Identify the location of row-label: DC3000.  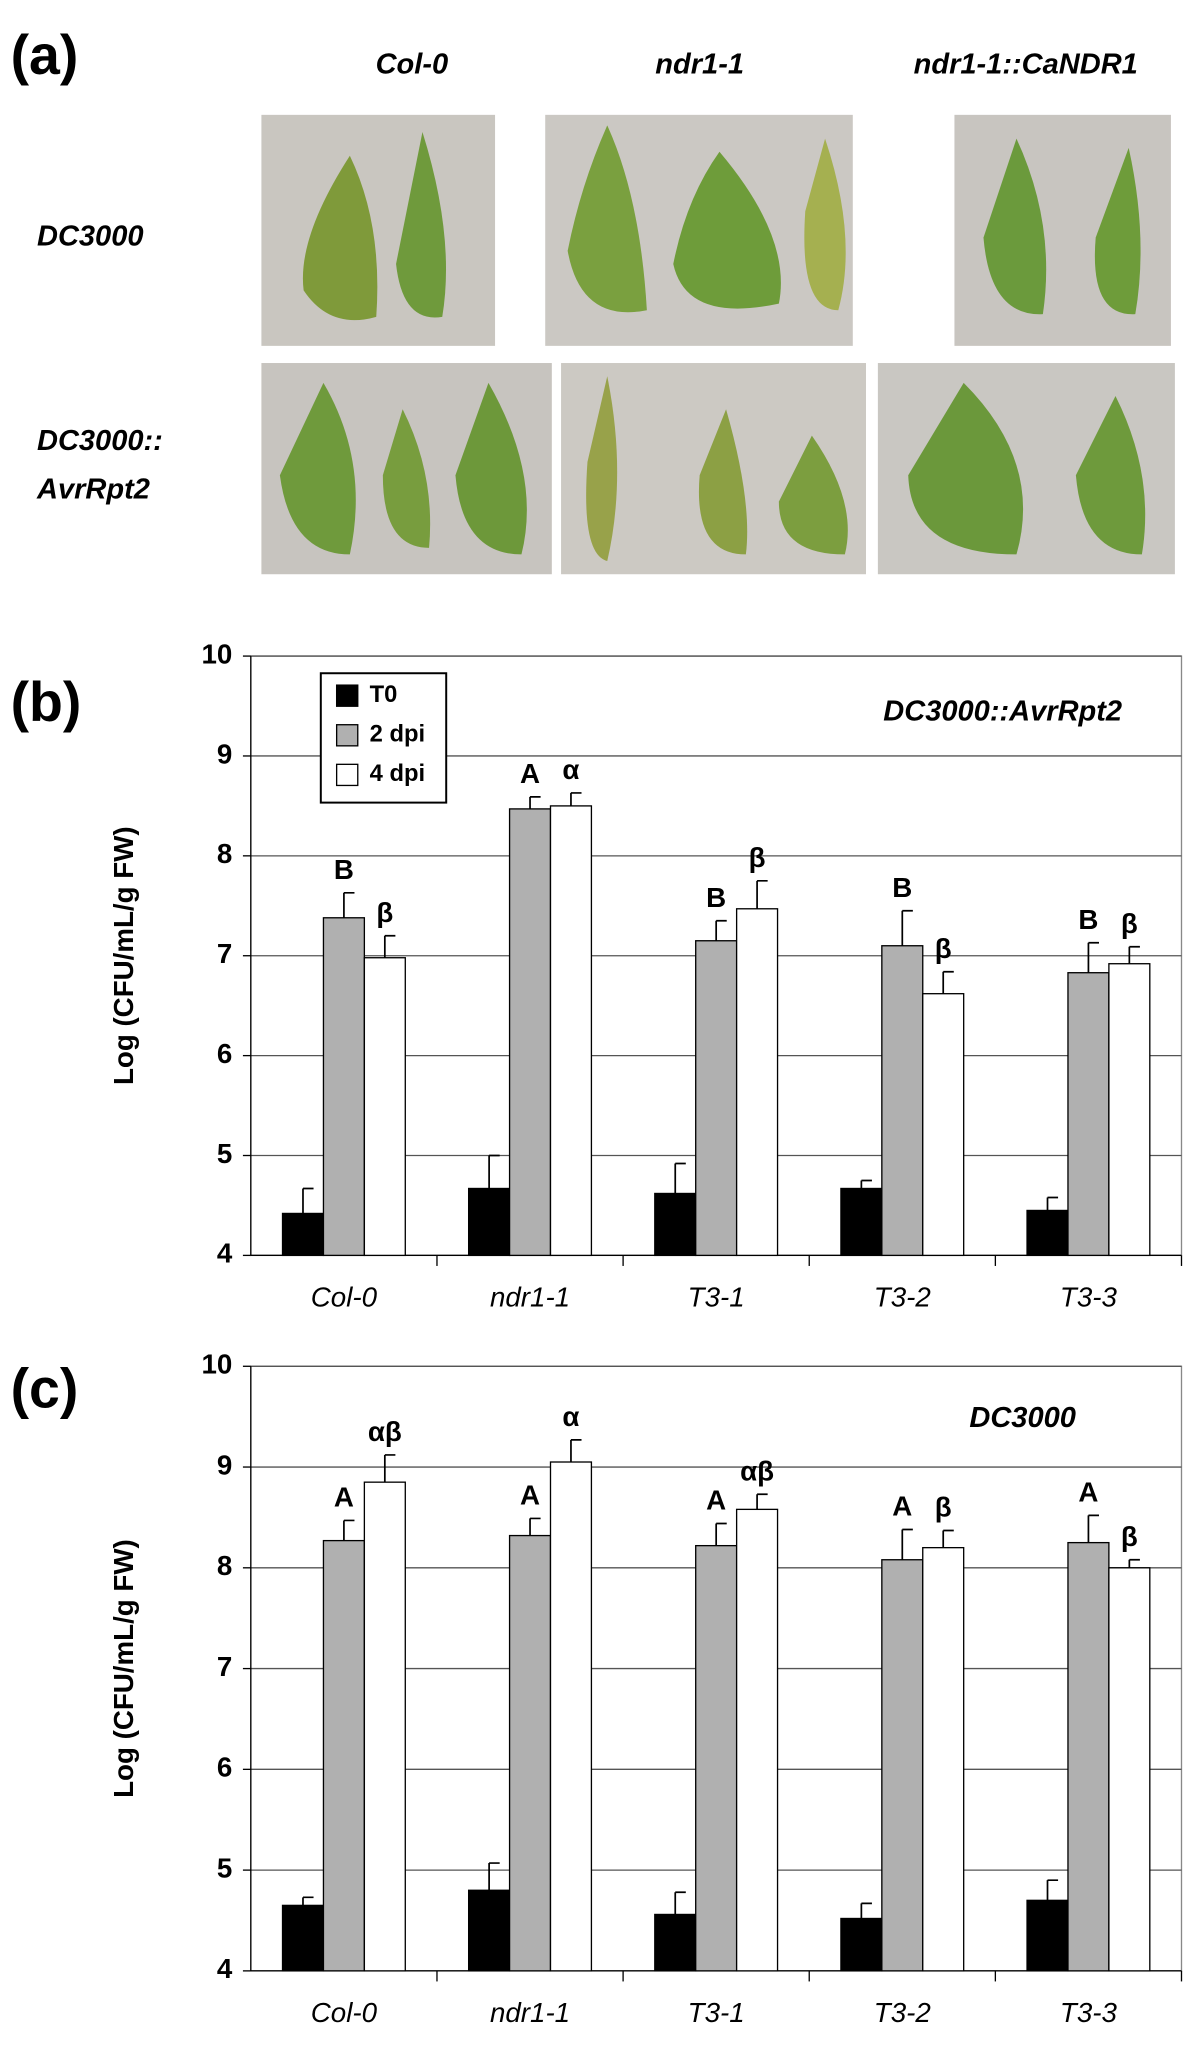
(90, 236).